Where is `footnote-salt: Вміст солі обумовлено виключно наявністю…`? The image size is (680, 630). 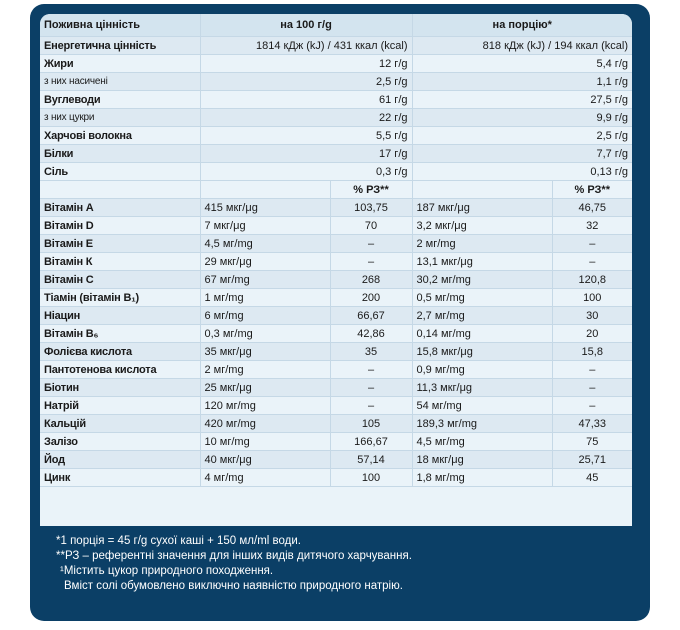 footnote-salt: Вміст солі обумовлено виключно наявністю… is located at coordinates (233, 586).